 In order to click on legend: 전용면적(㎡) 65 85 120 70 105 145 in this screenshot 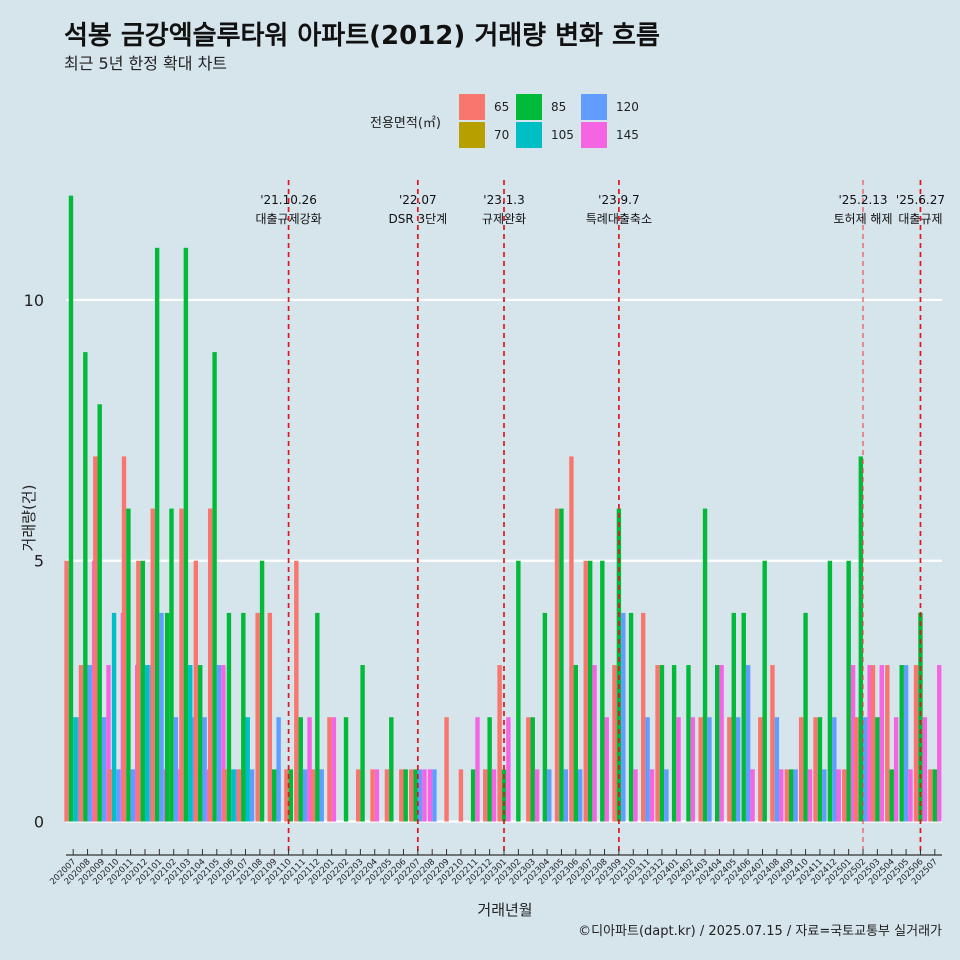, I will do `click(504, 121)`.